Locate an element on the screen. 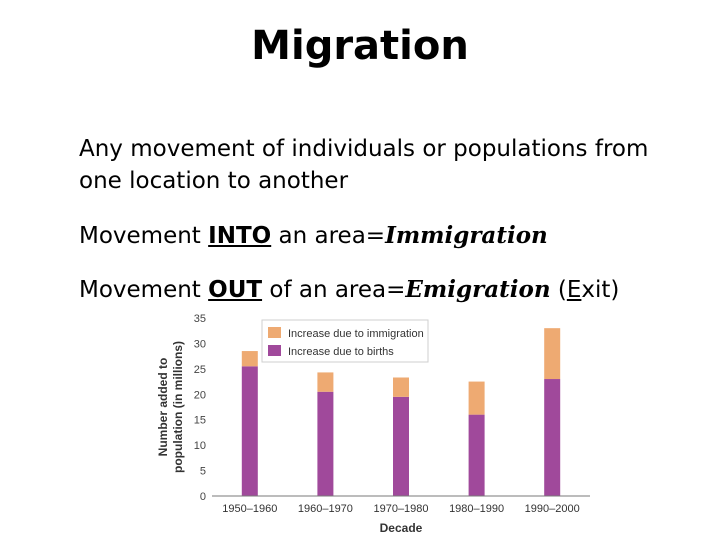 Image resolution: width=720 pixels, height=540 pixels. legend-label: Increase due to births is located at coordinates (341, 352).